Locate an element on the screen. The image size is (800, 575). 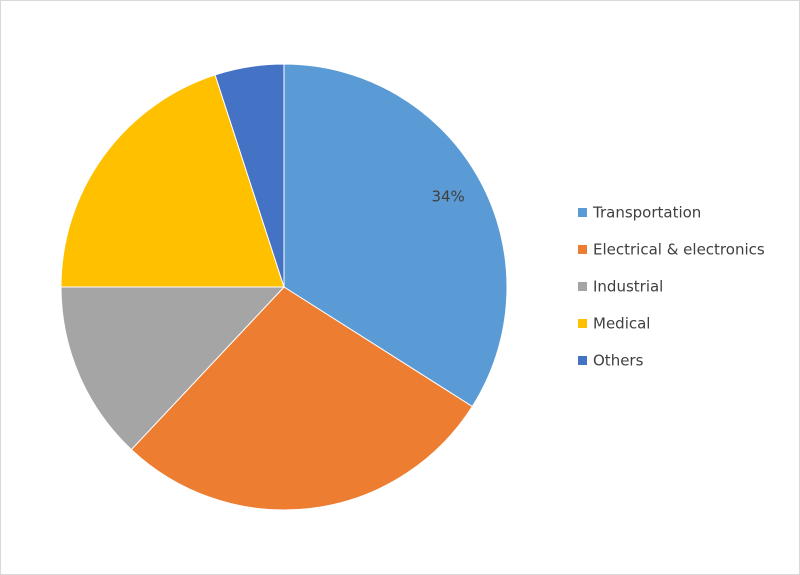
legend-label: Electrical & electronics is located at coordinates (679, 250).